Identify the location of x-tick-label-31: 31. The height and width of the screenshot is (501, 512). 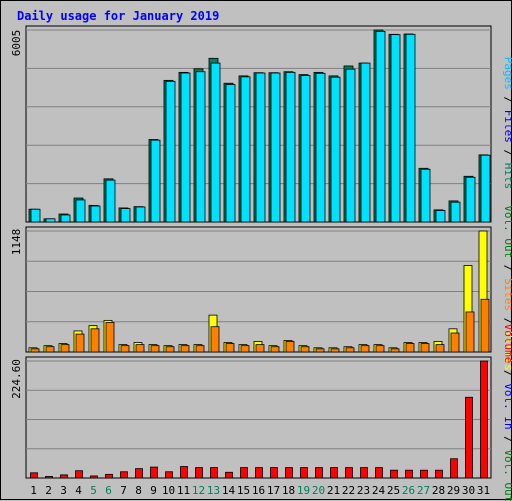
(483, 490).